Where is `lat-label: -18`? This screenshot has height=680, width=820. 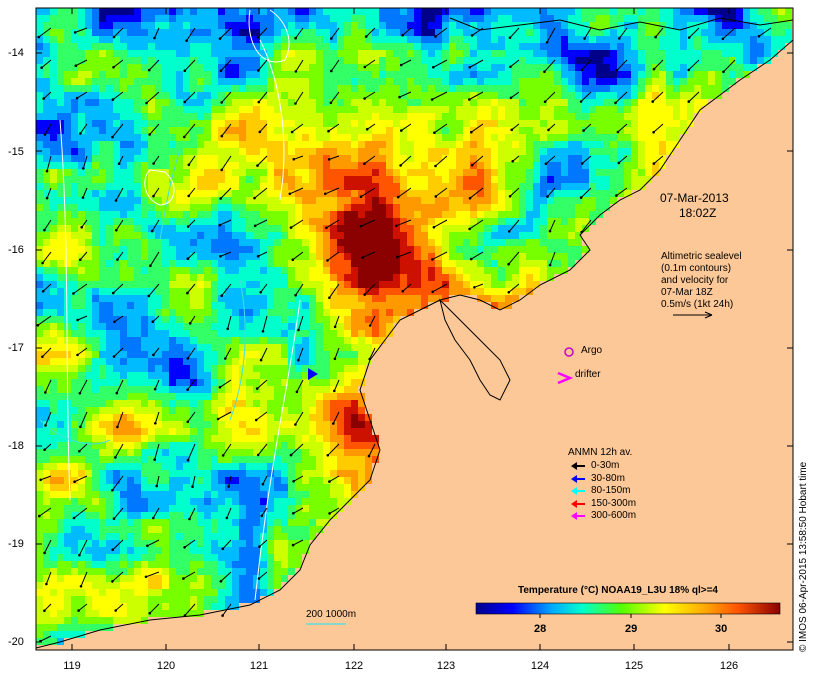 lat-label: -18 is located at coordinates (16, 446).